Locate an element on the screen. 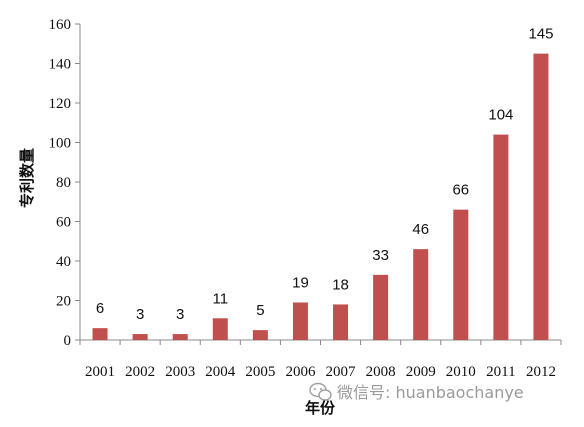 This screenshot has height=427, width=584. y-tick-label: 40 is located at coordinates (63, 262).